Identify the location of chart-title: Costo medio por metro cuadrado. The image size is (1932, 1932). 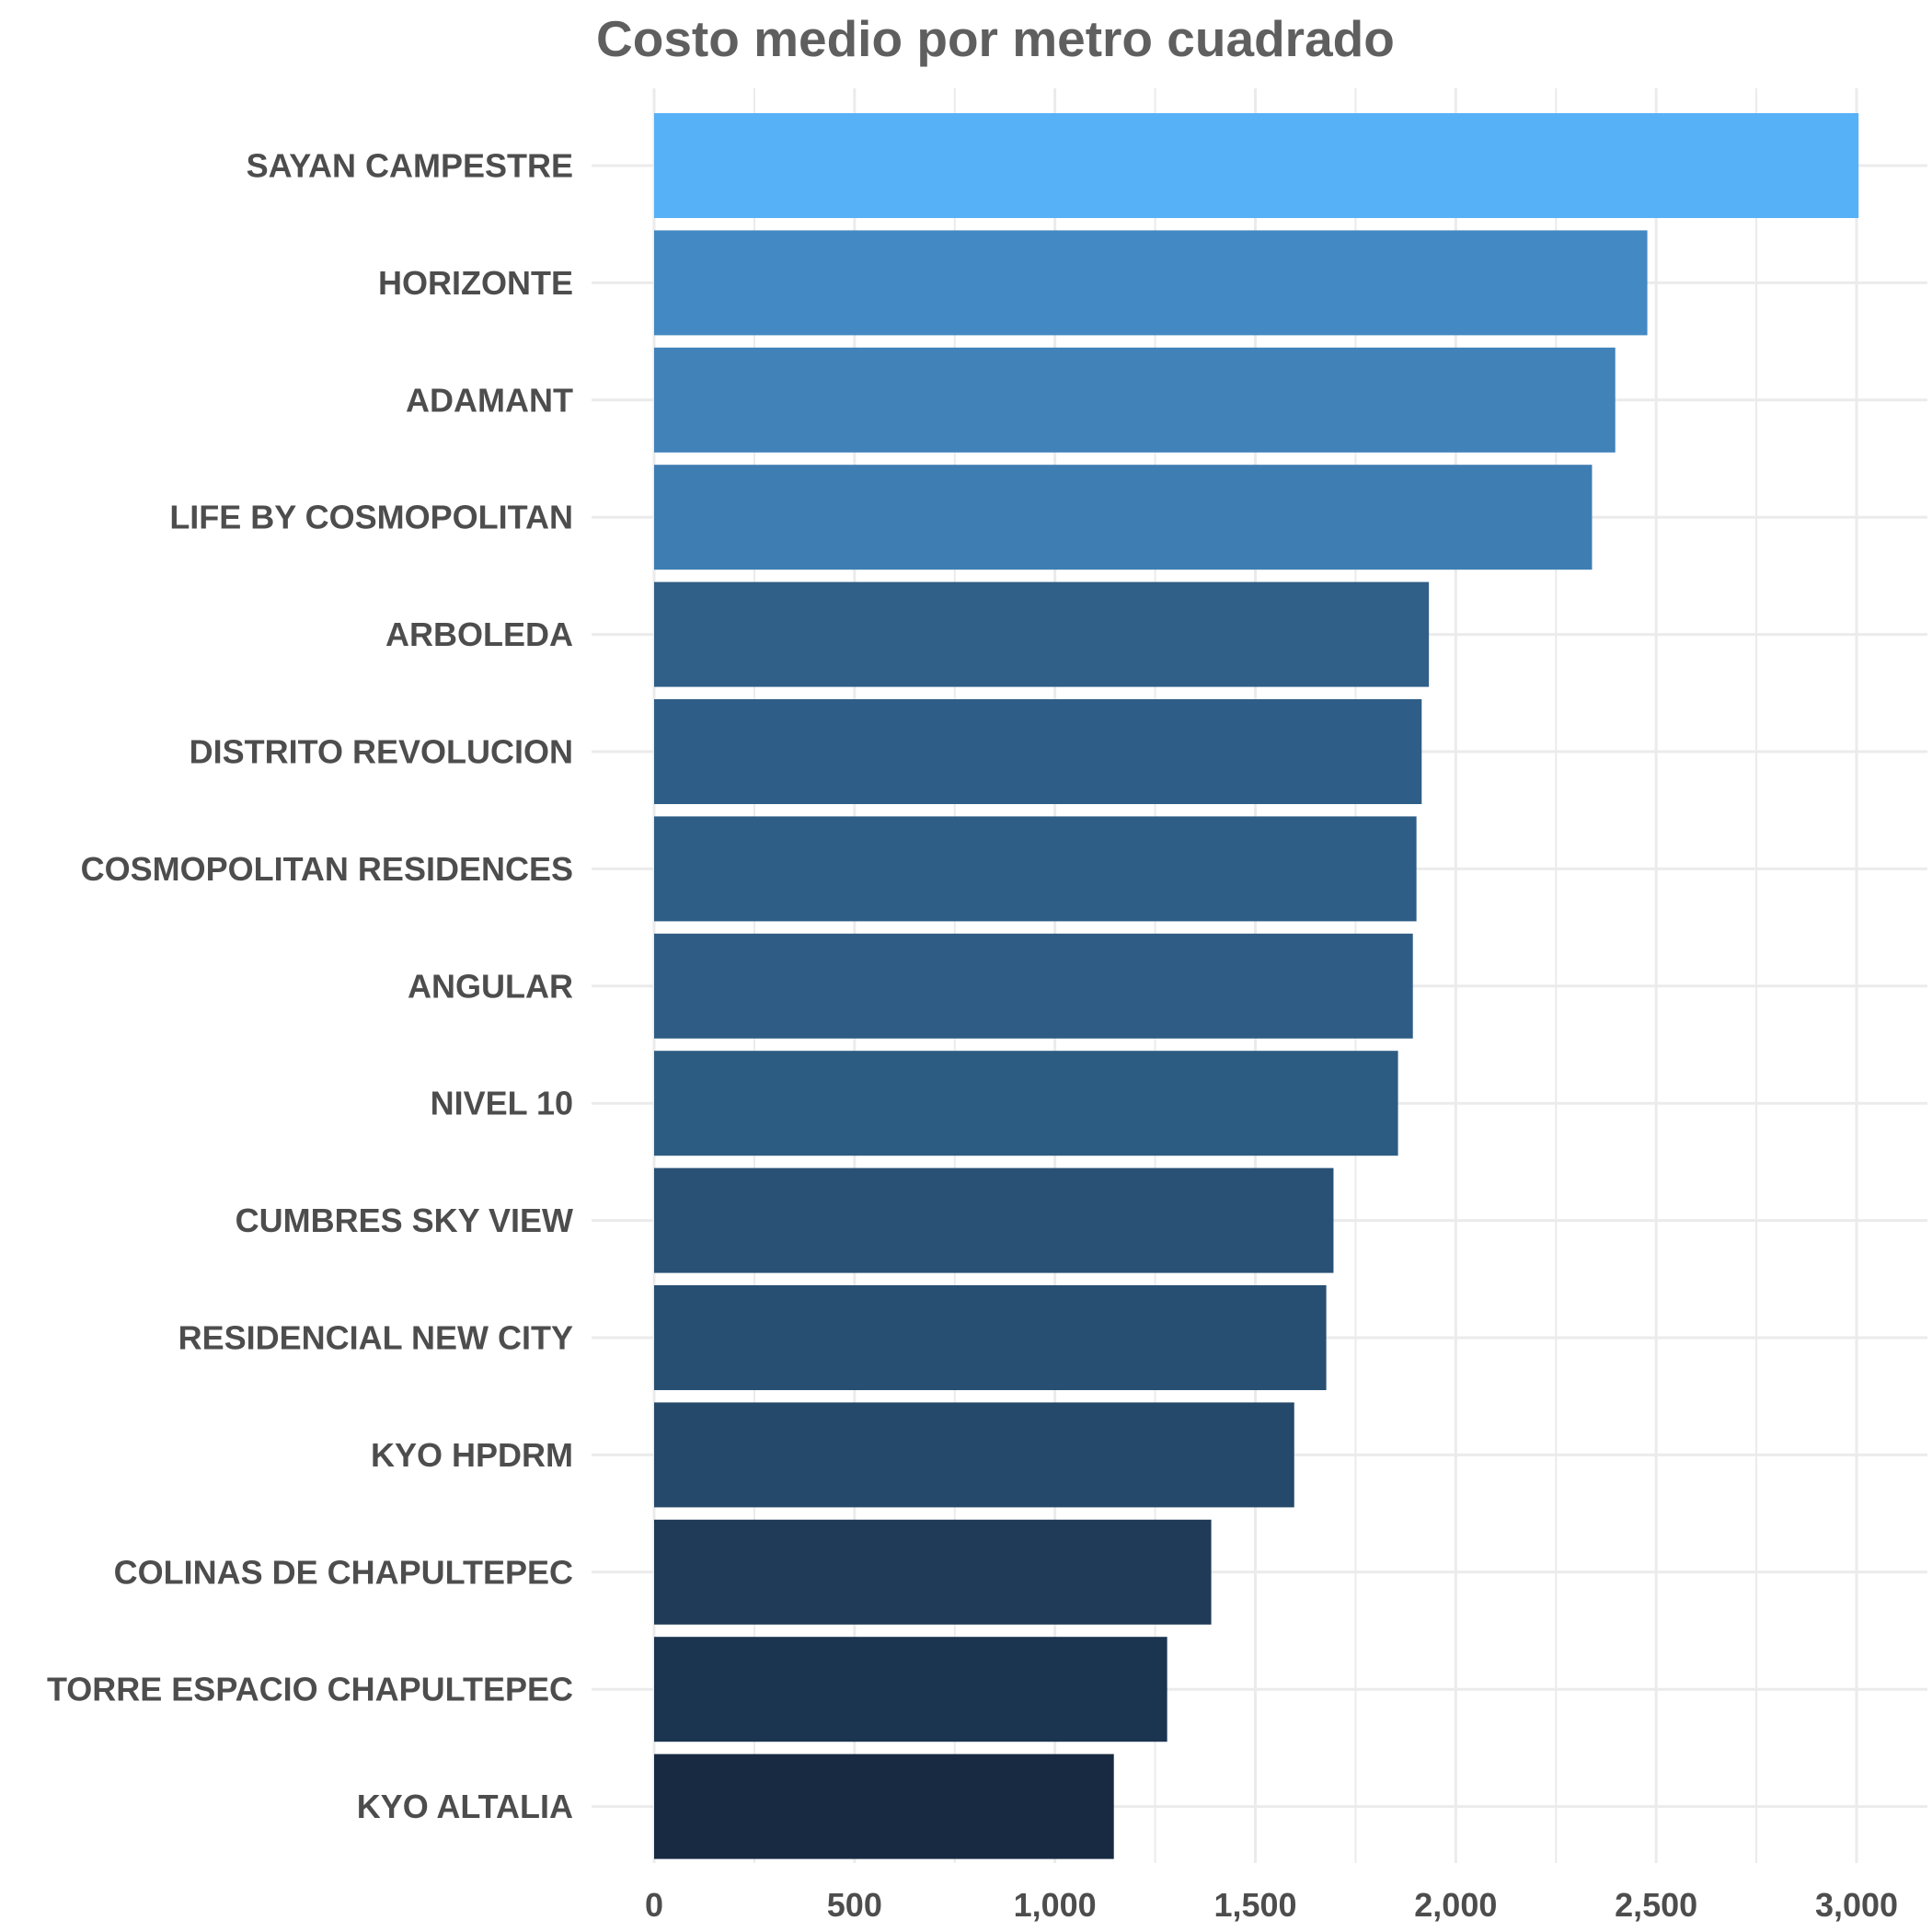
(995, 38).